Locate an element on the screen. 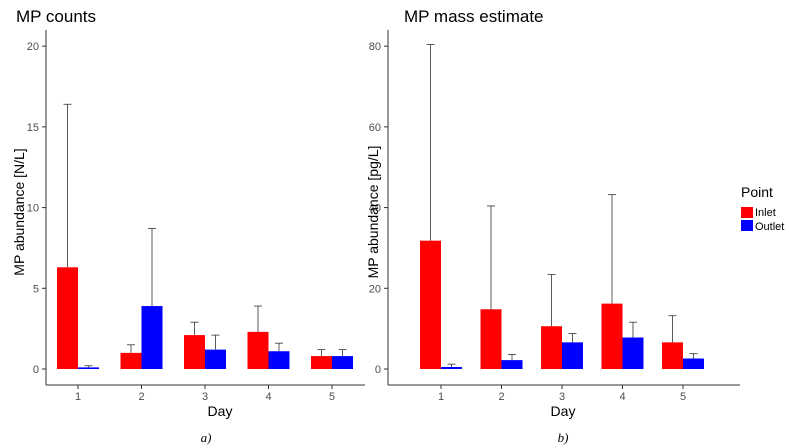 This screenshot has height=448, width=789. y-tick-label: 80 is located at coordinates (375, 47).